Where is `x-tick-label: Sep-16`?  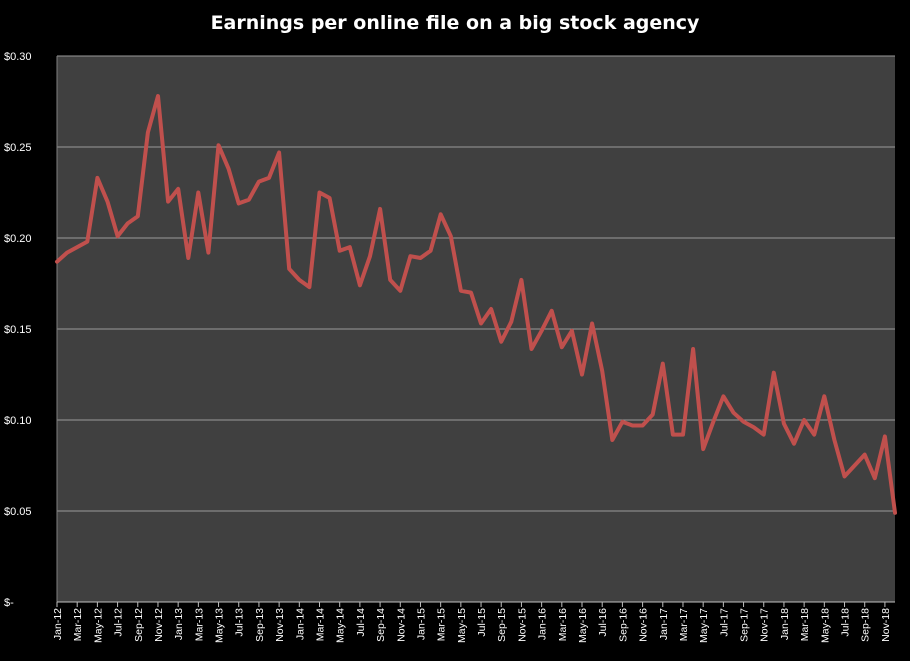
x-tick-label: Sep-16 is located at coordinates (623, 625).